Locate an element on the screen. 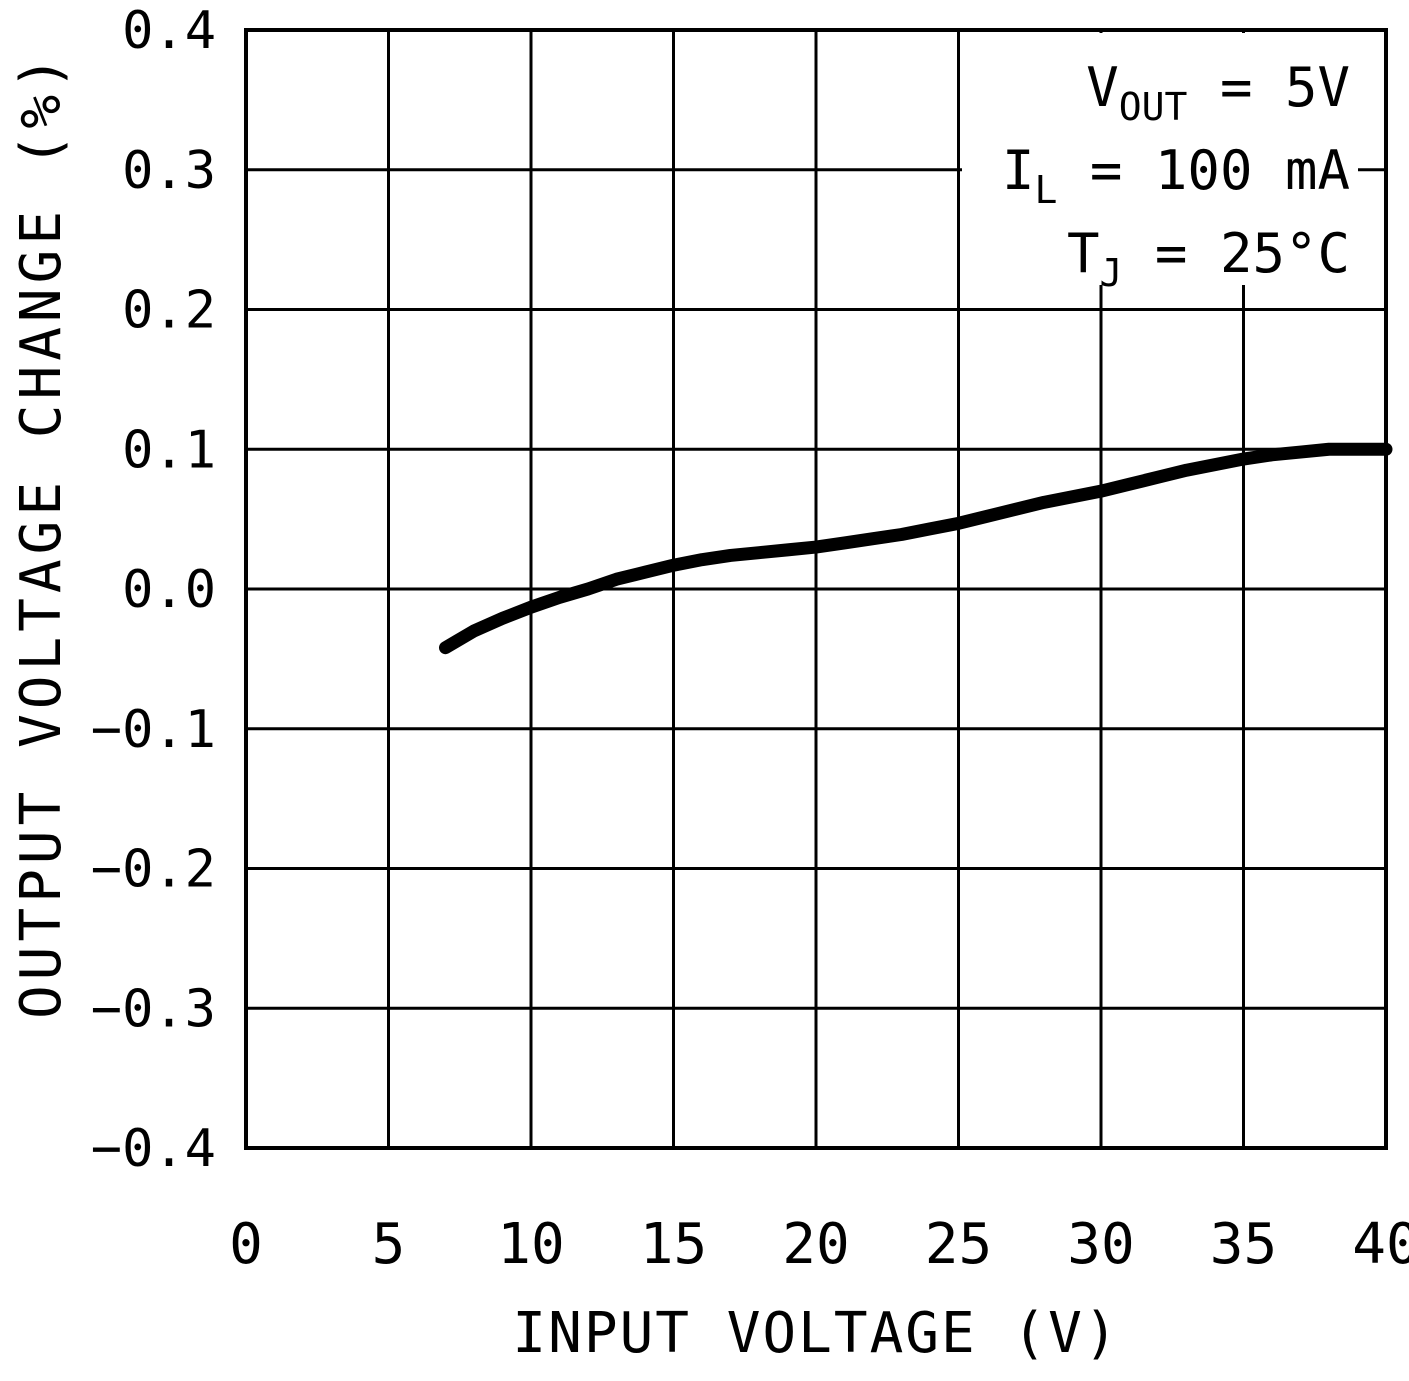  y-tick-label: −0.3 is located at coordinates (153, 1009).